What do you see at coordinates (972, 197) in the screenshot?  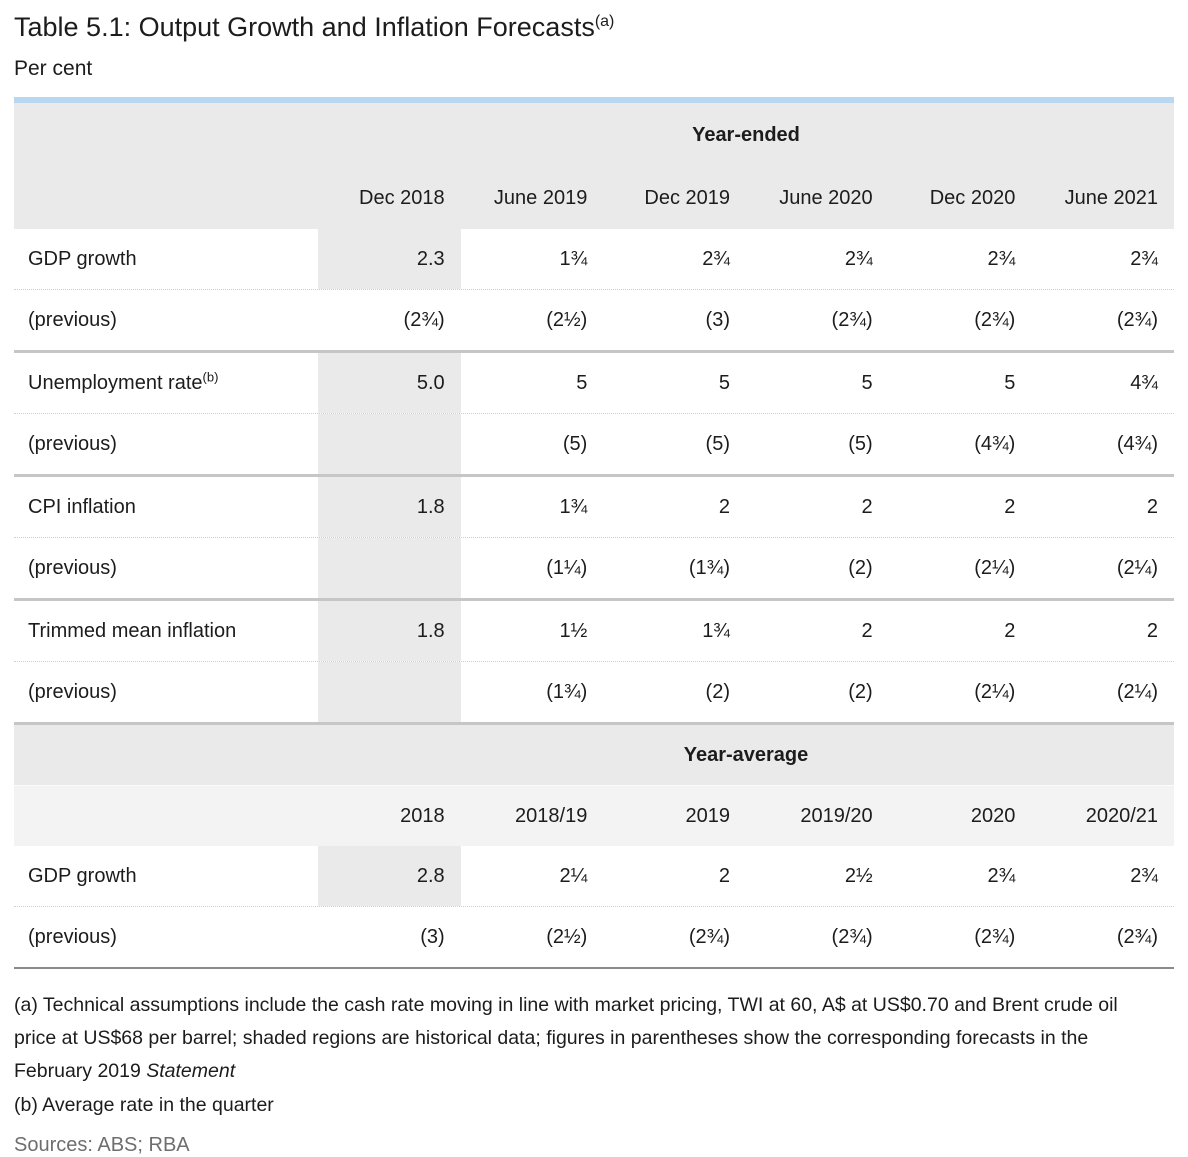 I see `column-header: Dec 2020` at bounding box center [972, 197].